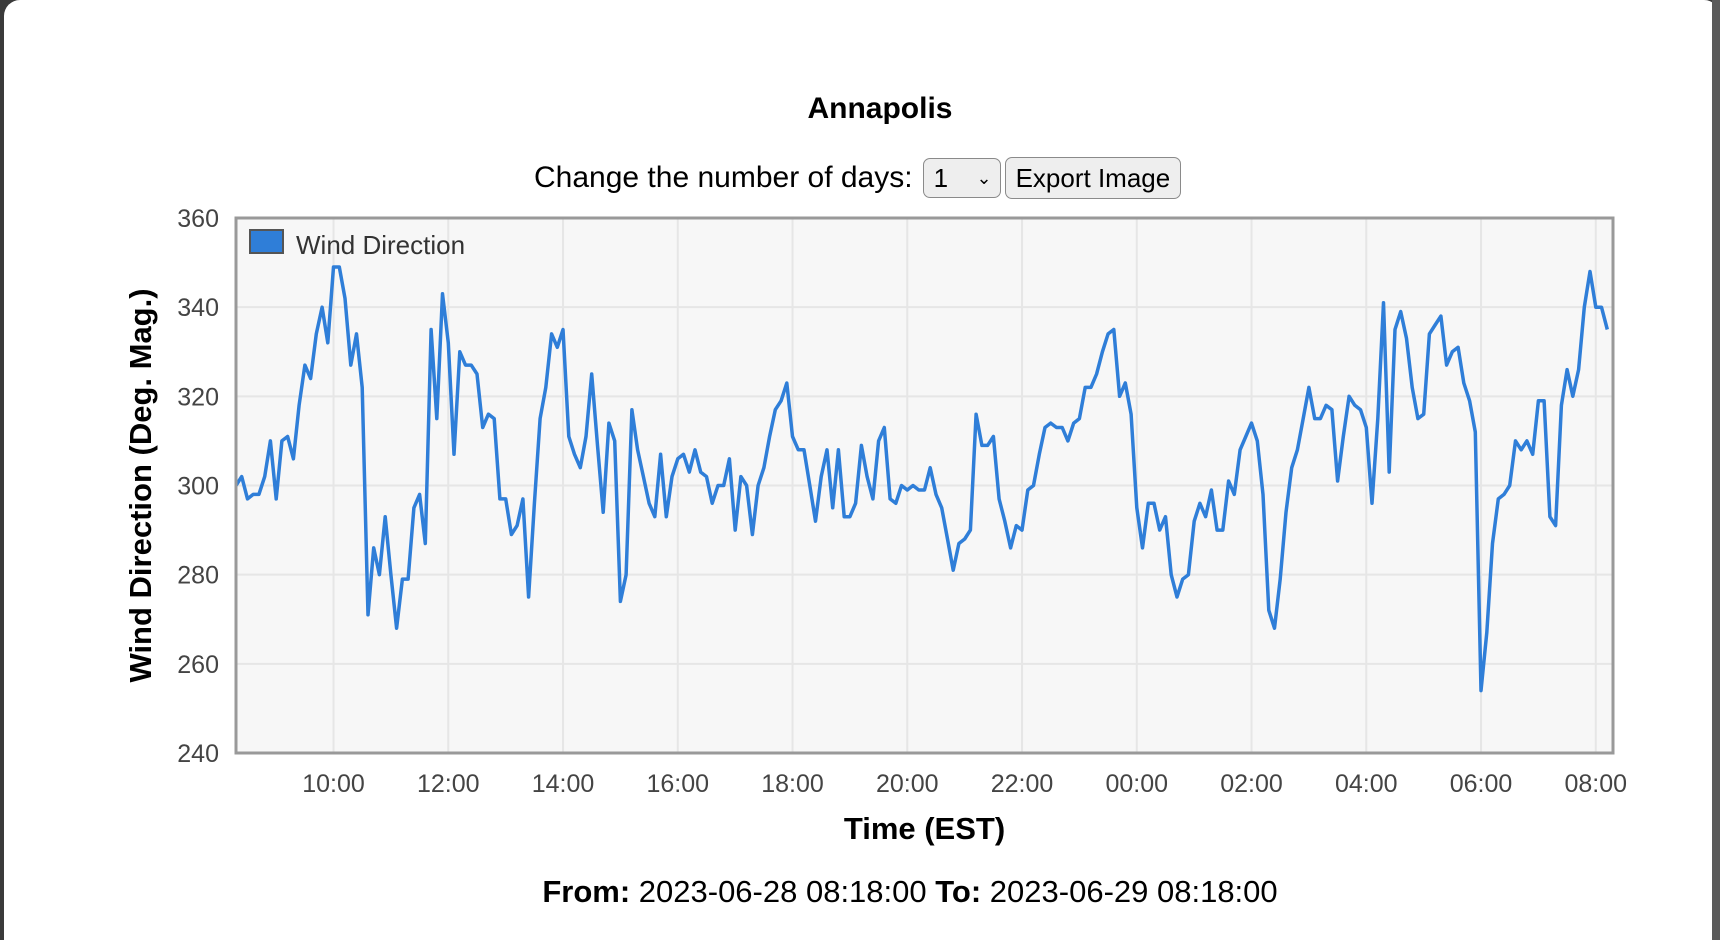 Image resolution: width=1720 pixels, height=940 pixels. Describe the element at coordinates (907, 784) in the screenshot. I see `x-tick-label: 20:00` at that location.